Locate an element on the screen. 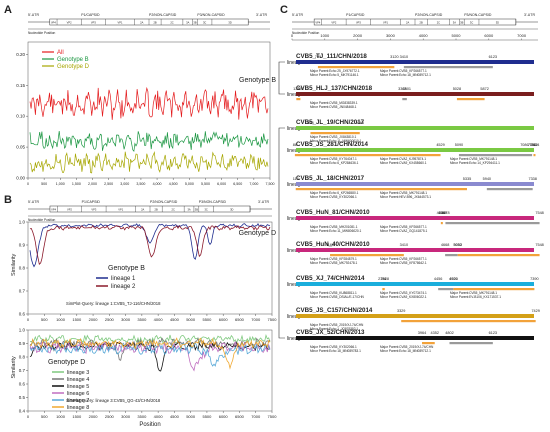  x-tick-label-b-top: 1000 is located at coordinates (61, 319).